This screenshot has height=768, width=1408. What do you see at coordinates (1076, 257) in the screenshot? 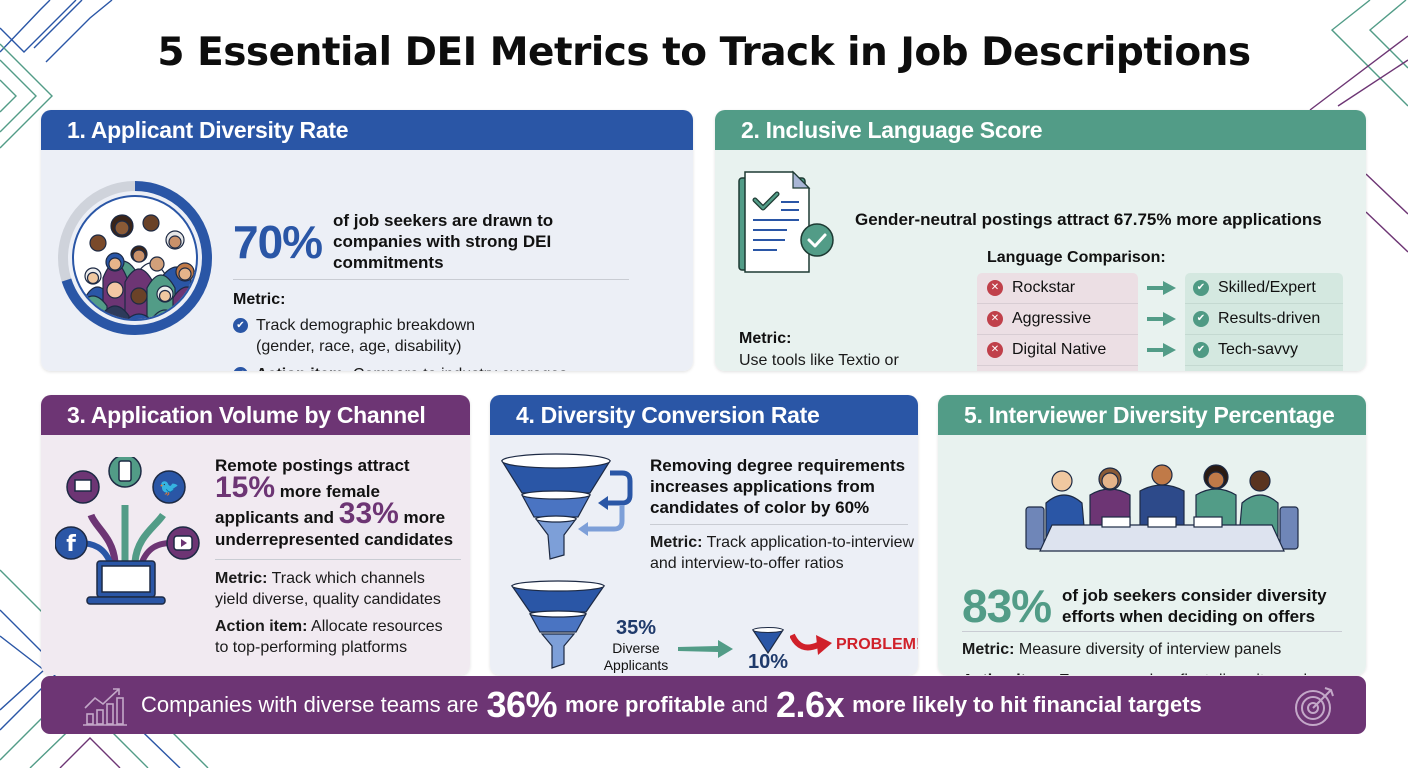
I see `comparison-label: Language Comparison:` at bounding box center [1076, 257].